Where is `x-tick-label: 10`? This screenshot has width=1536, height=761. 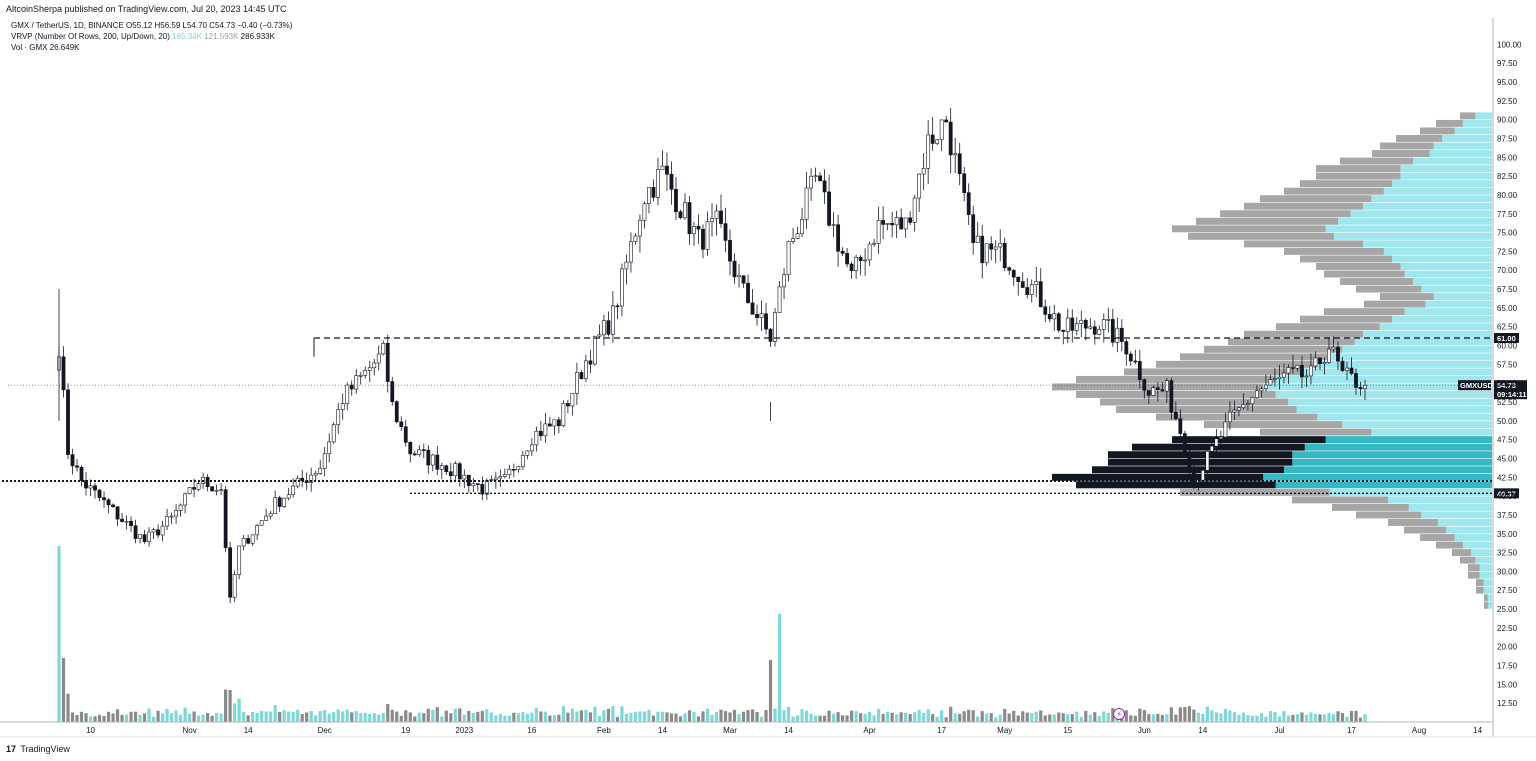 x-tick-label: 10 is located at coordinates (90, 730).